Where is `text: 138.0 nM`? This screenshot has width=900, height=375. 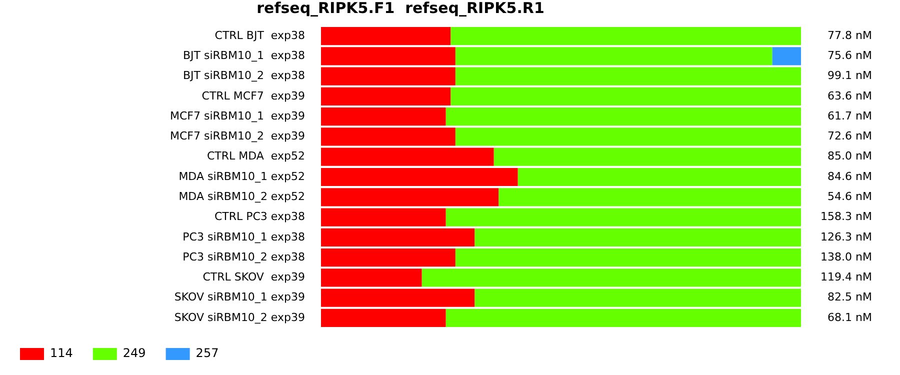
text: 138.0 nM is located at coordinates (846, 257).